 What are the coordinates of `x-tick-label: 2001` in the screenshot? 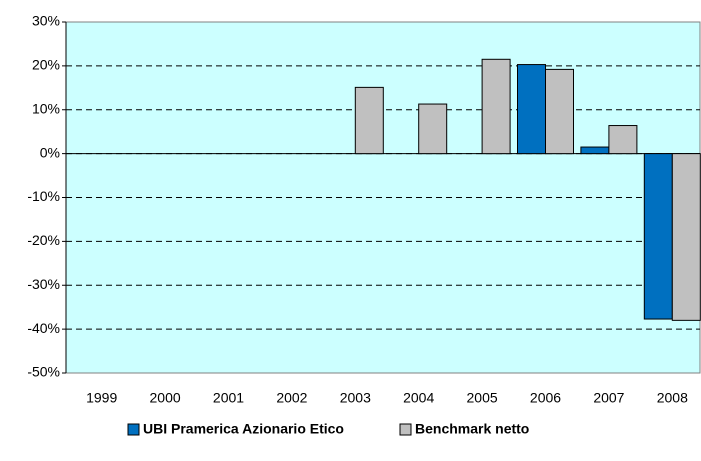 It's located at (228, 398).